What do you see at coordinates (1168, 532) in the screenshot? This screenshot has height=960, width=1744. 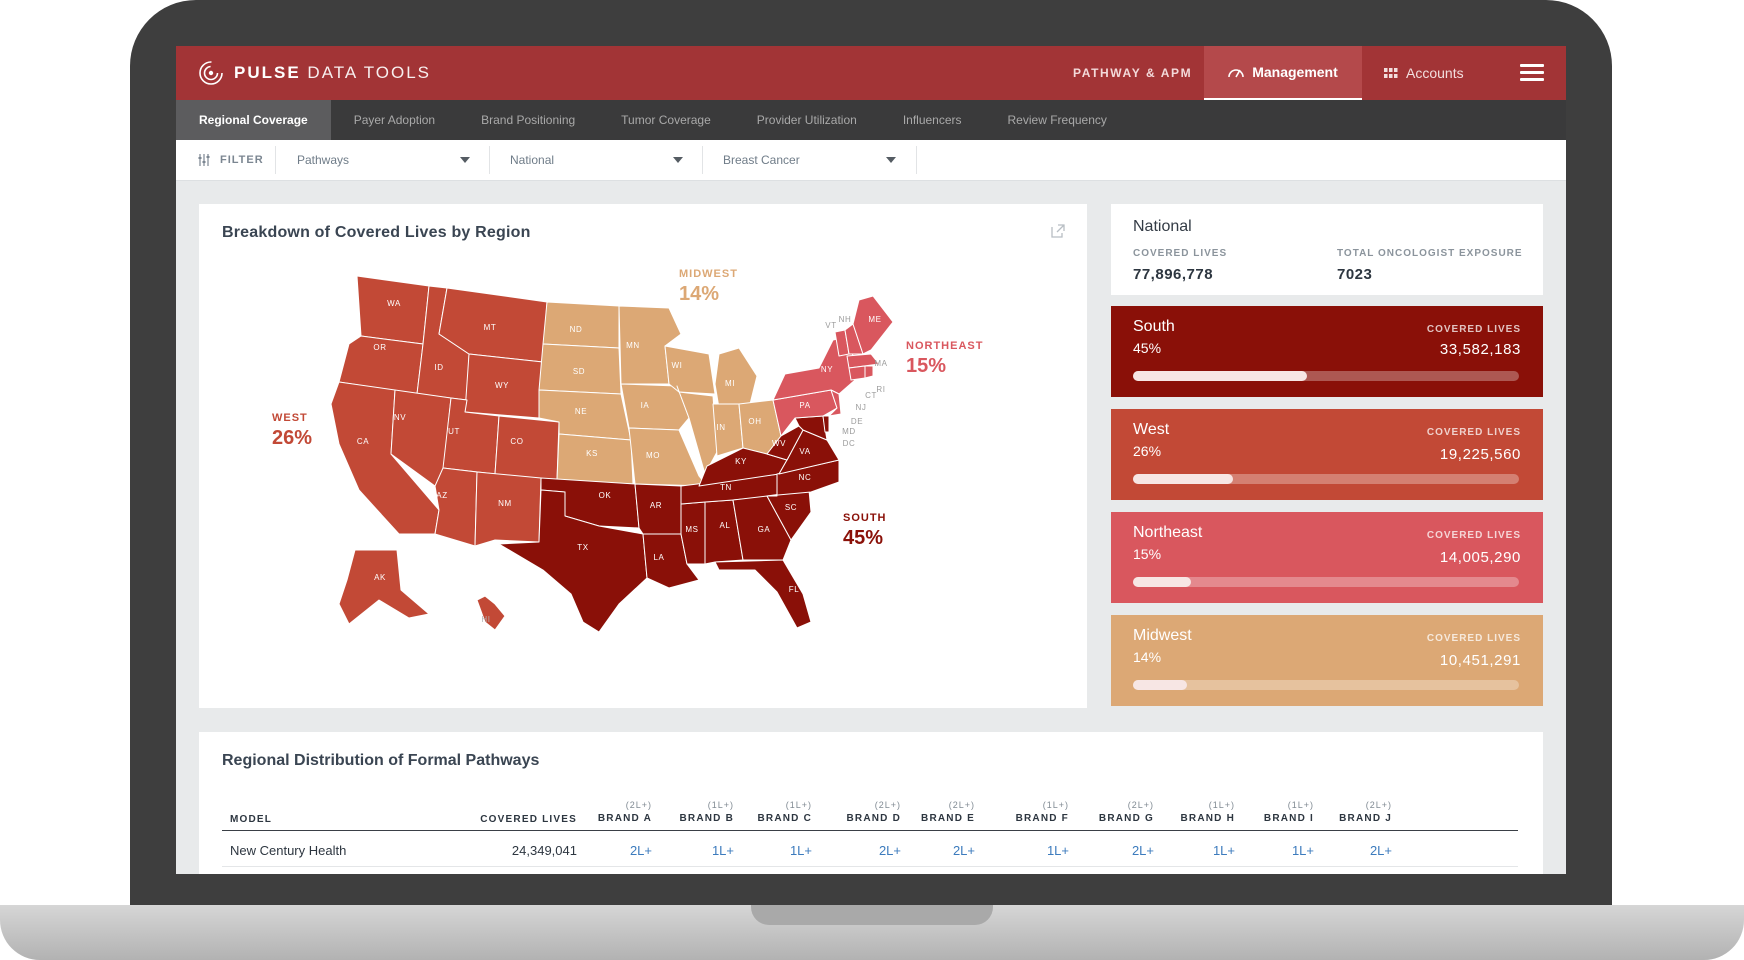 I see `region-card-name: Northeast` at bounding box center [1168, 532].